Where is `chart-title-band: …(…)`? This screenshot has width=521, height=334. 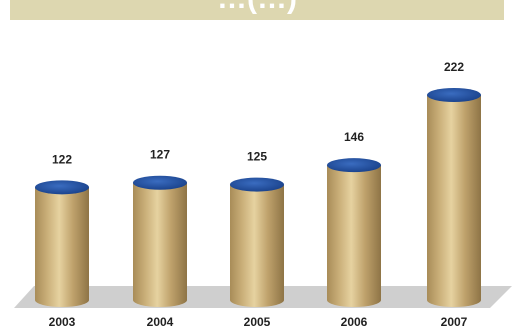
chart-title-band: …(…) is located at coordinates (257, 10).